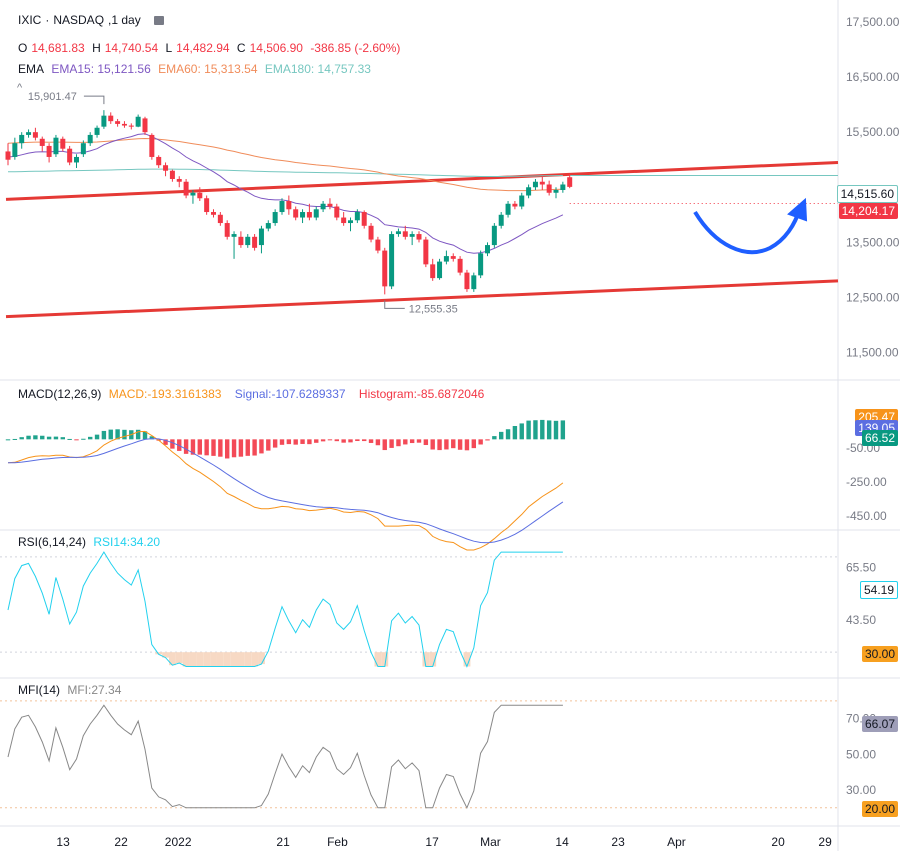  I want to click on ema180-value: EMA180: 14,757.33, so click(317, 69).